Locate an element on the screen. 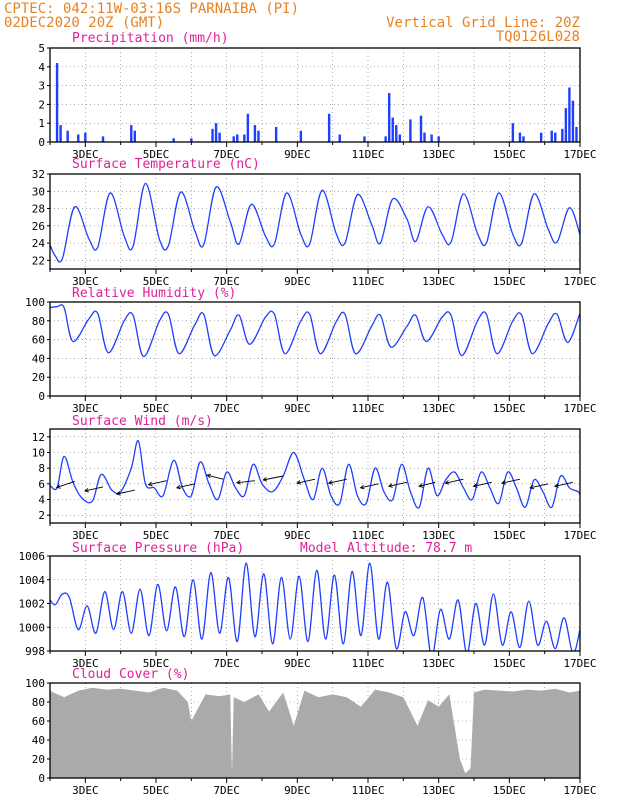  pres-ytick-label: 1000 is located at coordinates (32, 627).